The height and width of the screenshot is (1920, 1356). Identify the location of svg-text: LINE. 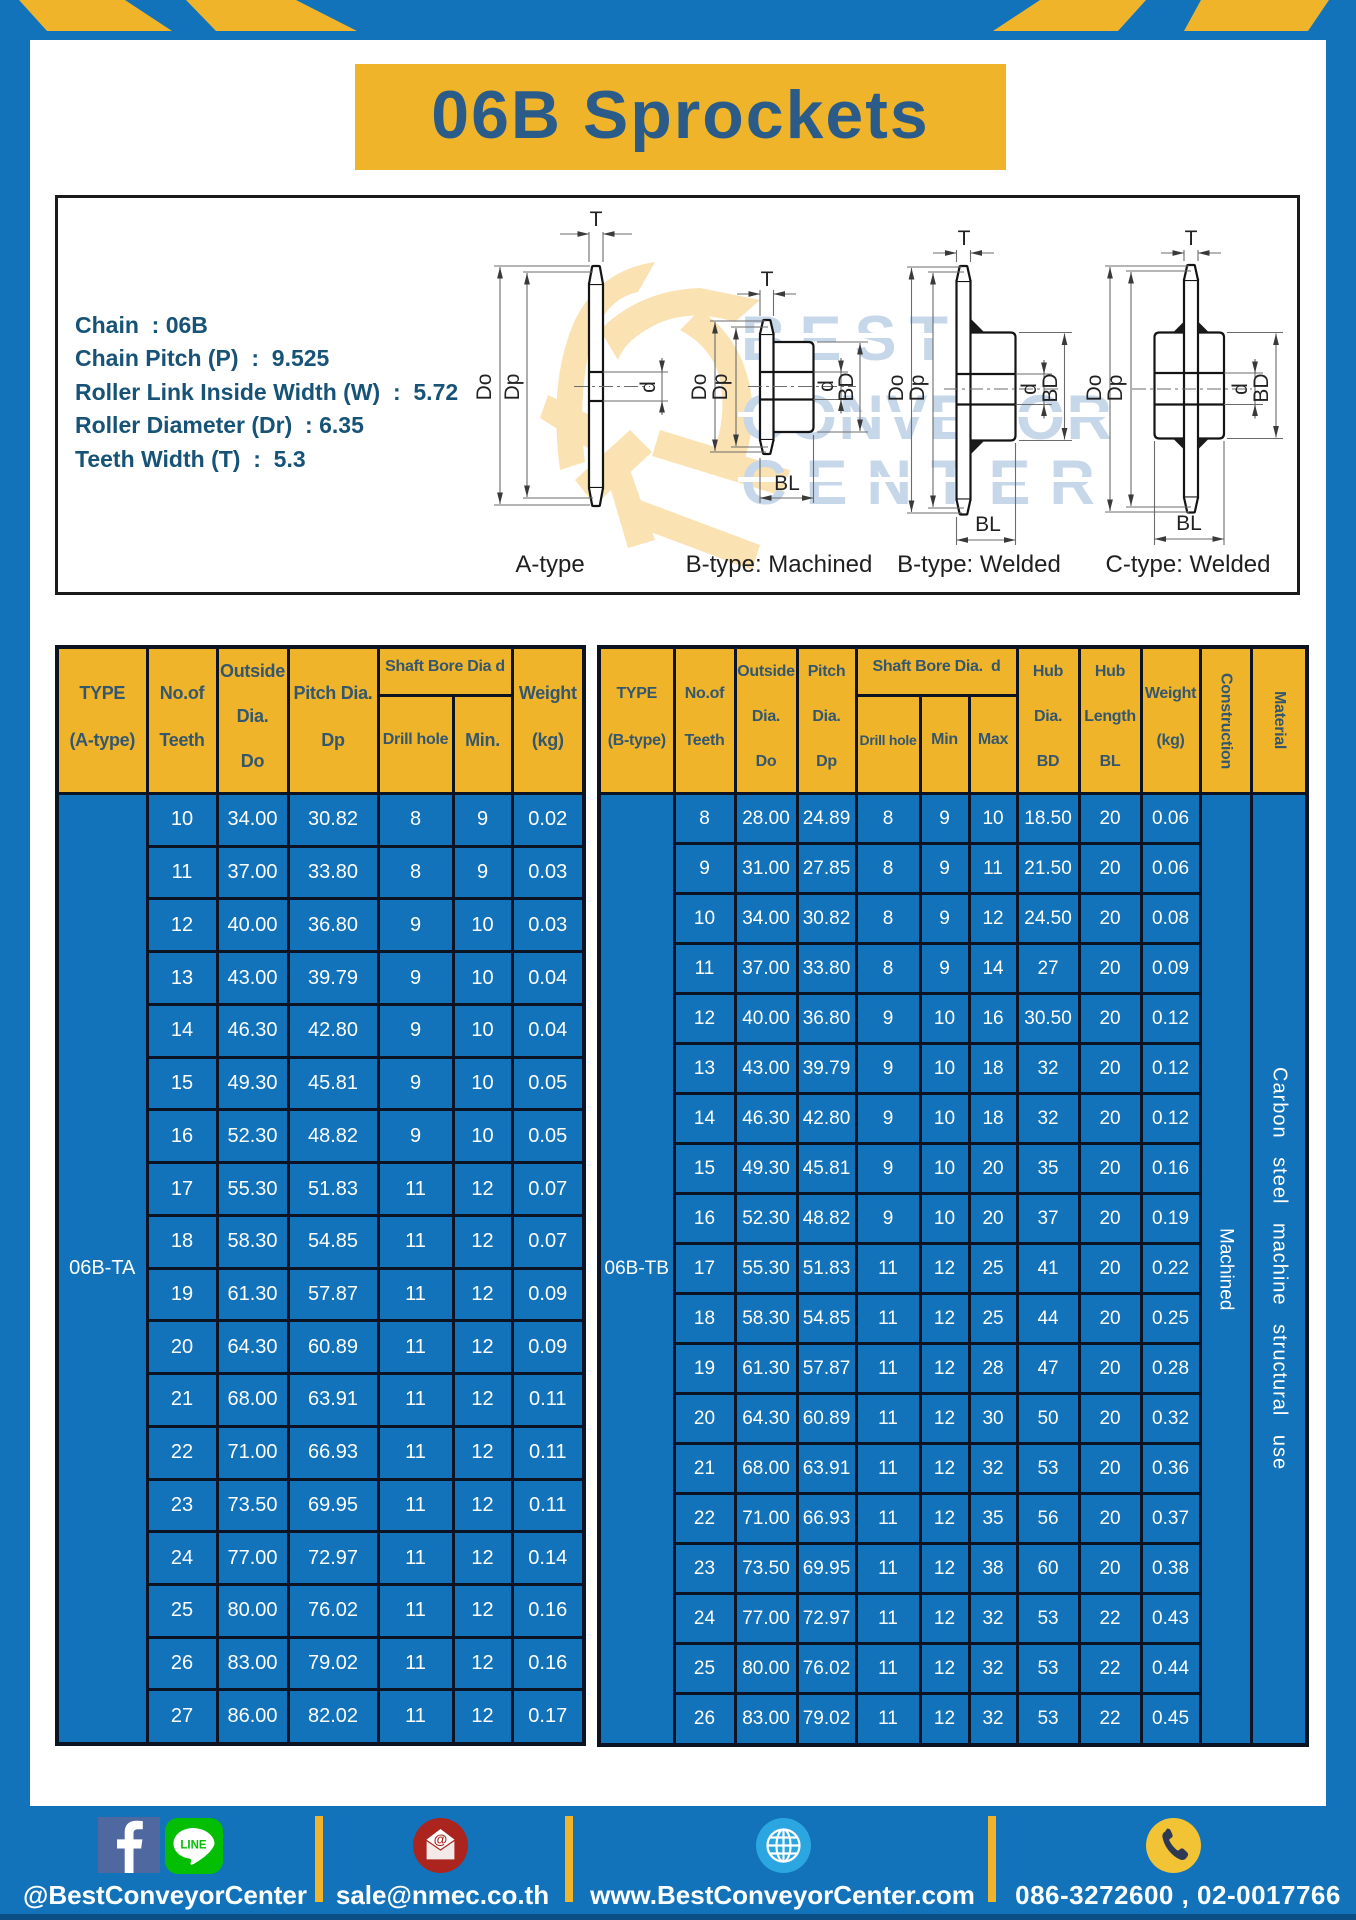
(193, 1846).